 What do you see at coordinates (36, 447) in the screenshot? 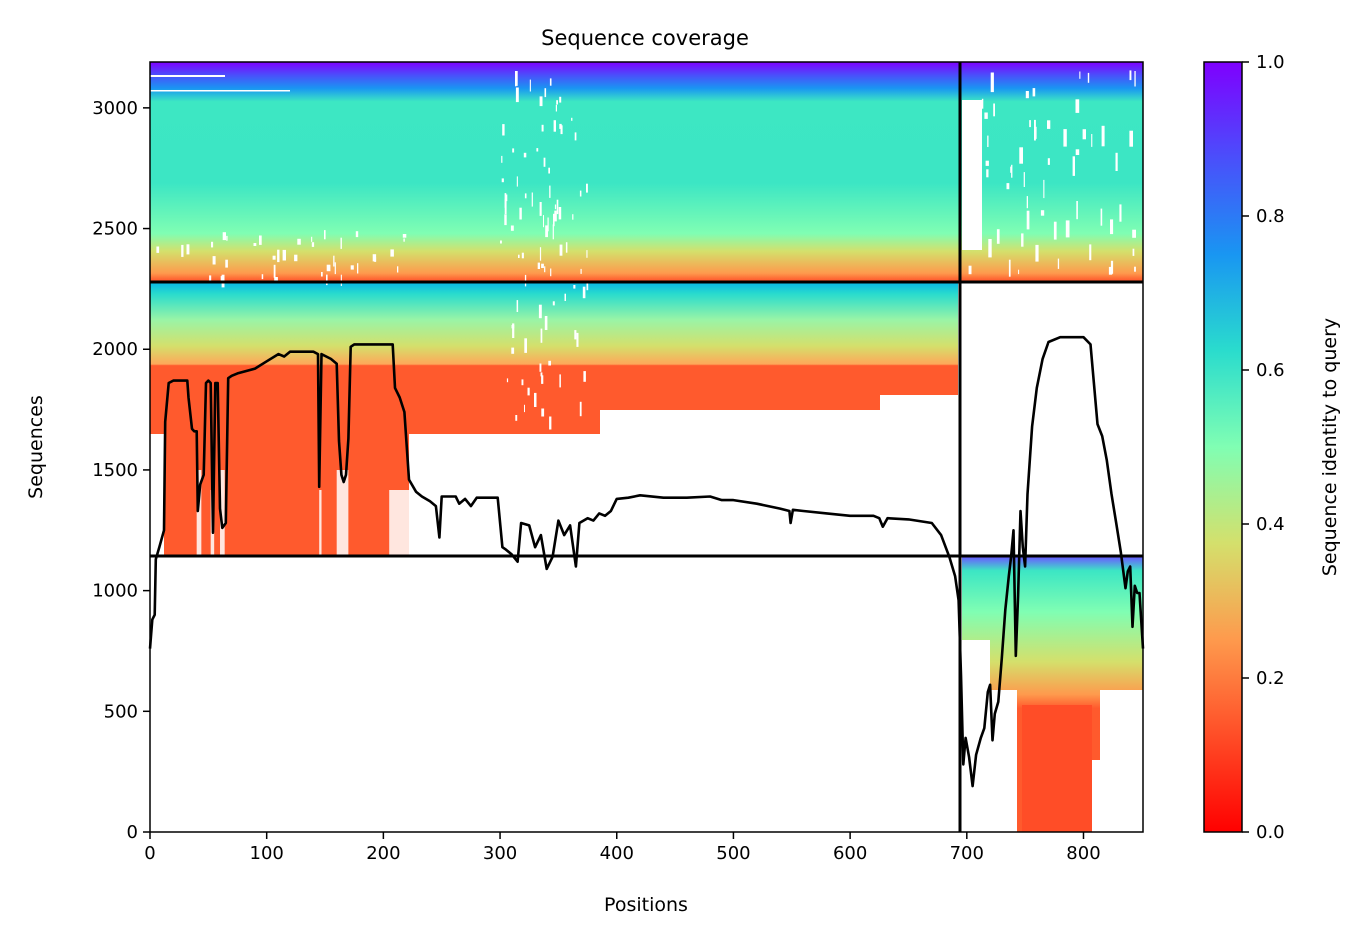
I see `y-axis-label: Sequences` at bounding box center [36, 447].